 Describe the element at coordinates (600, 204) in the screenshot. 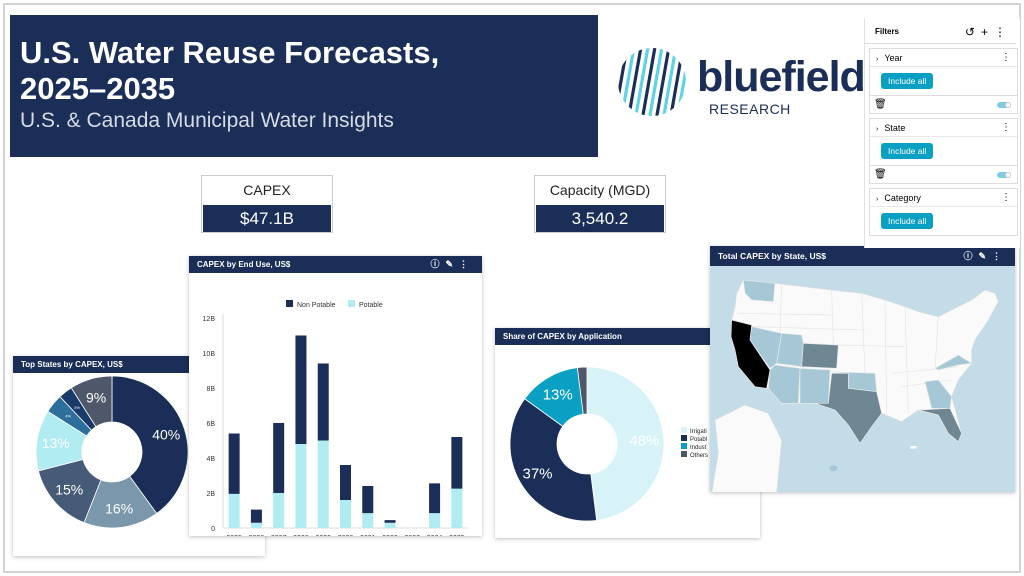

I see `kpi-capacity: Capacity (MGD) 3,540.2` at that location.